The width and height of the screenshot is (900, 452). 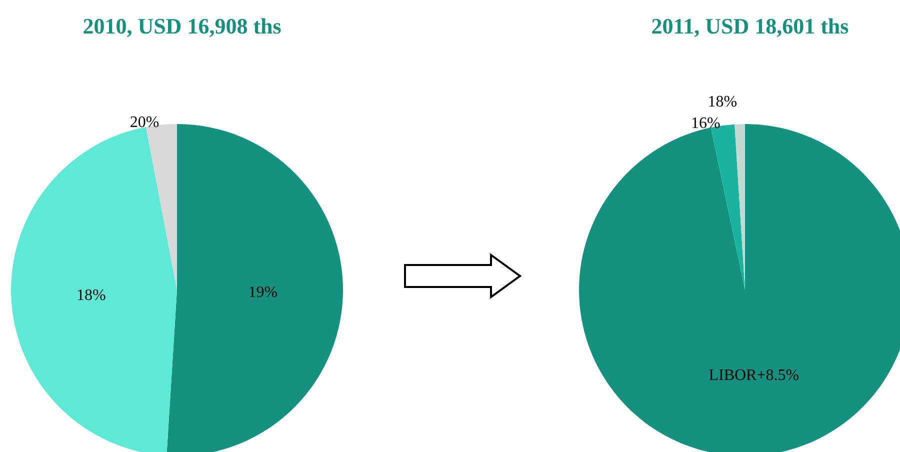 What do you see at coordinates (705, 123) in the screenshot?
I see `slice-label: 16%` at bounding box center [705, 123].